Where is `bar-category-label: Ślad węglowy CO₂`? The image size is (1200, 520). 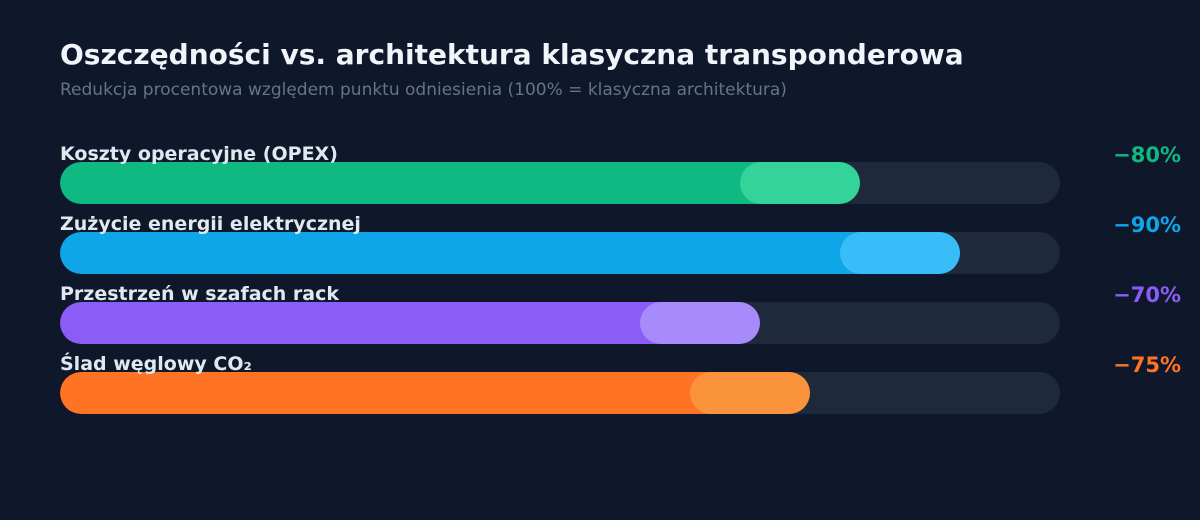 bar-category-label: Ślad węglowy CO₂ is located at coordinates (156, 364).